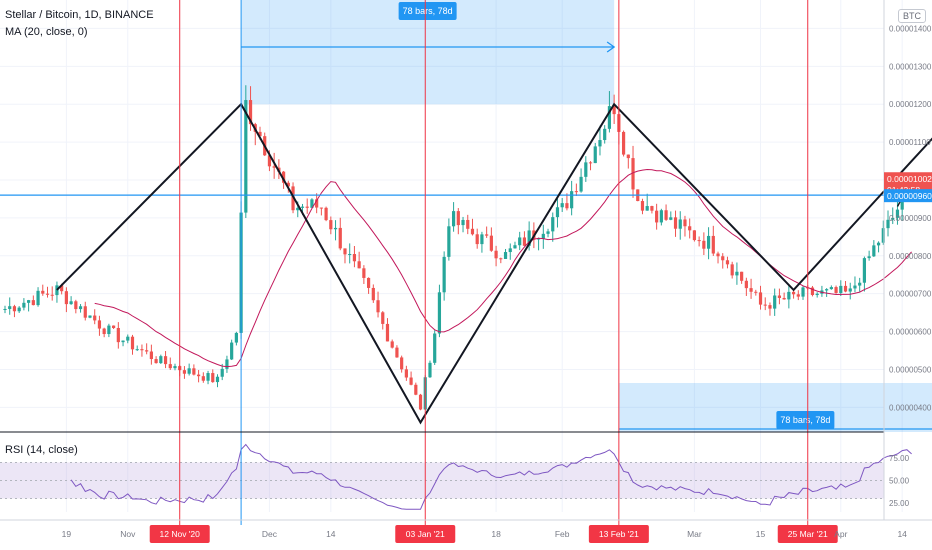  I want to click on measure-label-bottom-bg, so click(805, 420).